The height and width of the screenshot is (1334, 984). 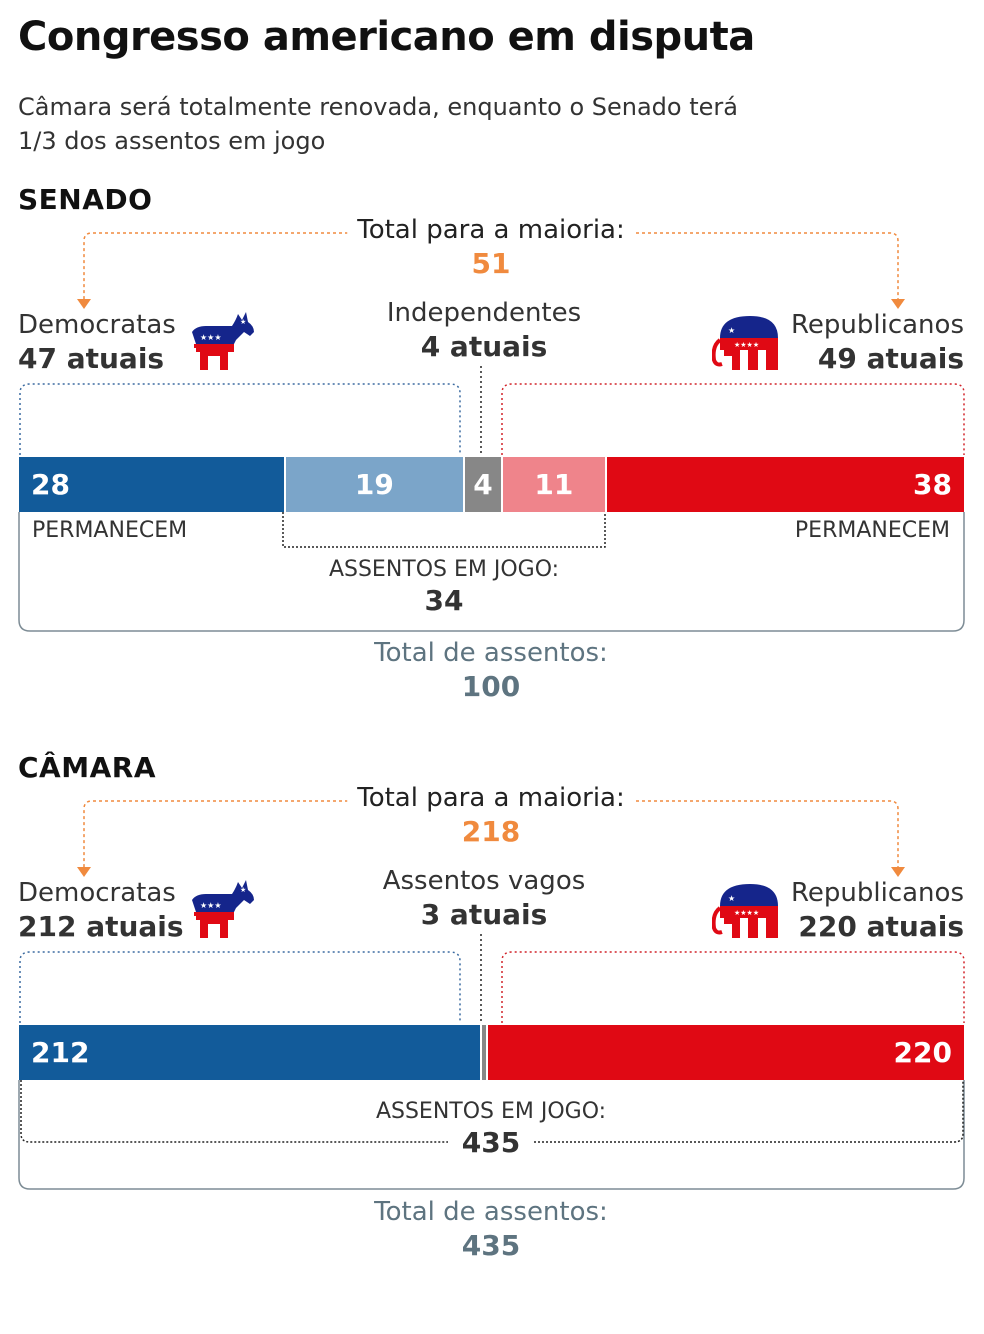 I want to click on senate-bar: 28 19 4 11 38, so click(x=491, y=484).